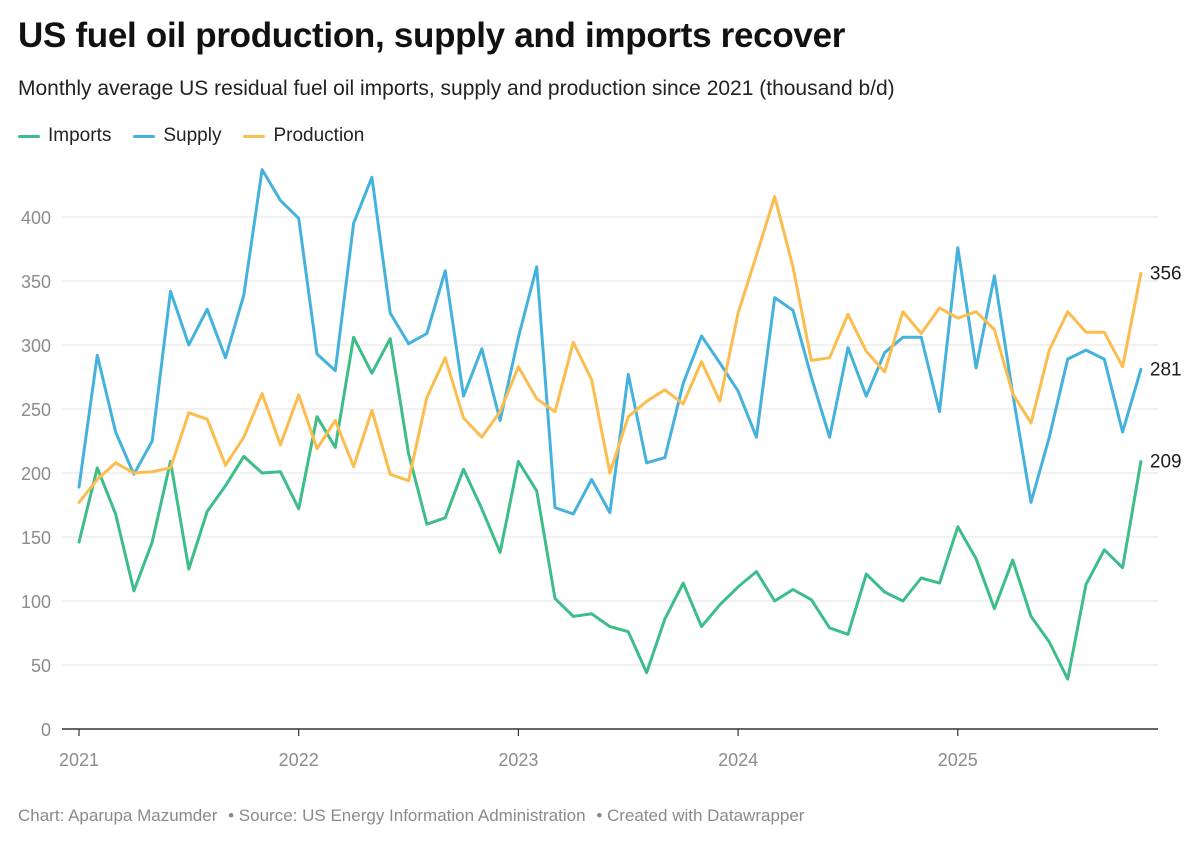  I want to click on footer-tool: • Created with Datawrapper, so click(700, 815).